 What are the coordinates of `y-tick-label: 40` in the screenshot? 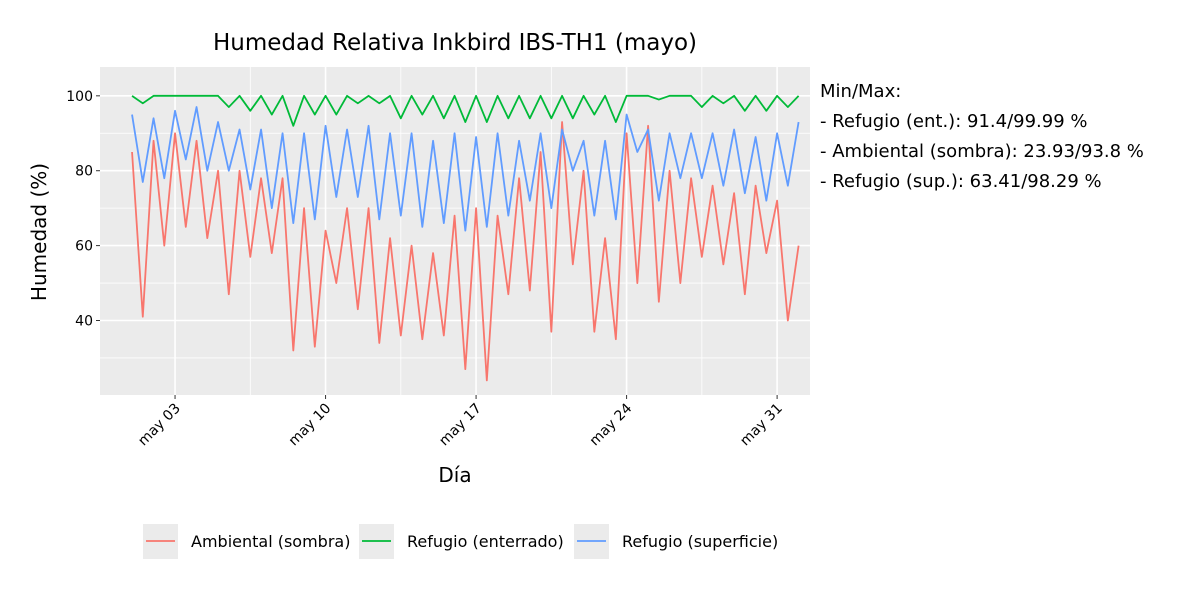 It's located at (84, 321).